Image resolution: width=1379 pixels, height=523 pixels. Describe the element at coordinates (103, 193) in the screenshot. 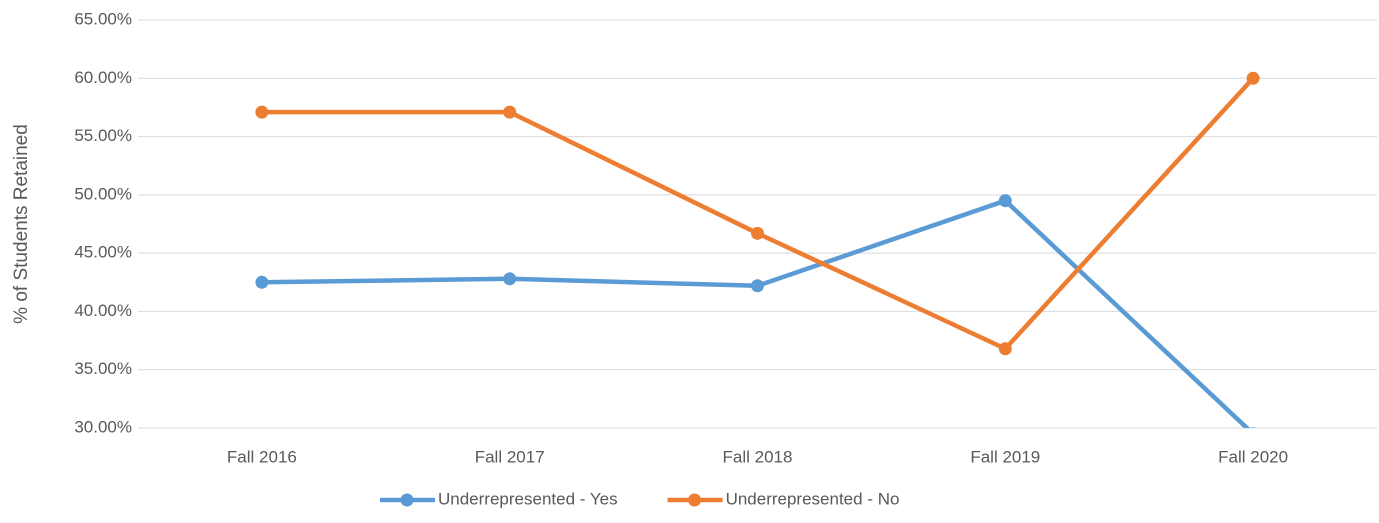

I see `y-tick-label: 50.00%` at that location.